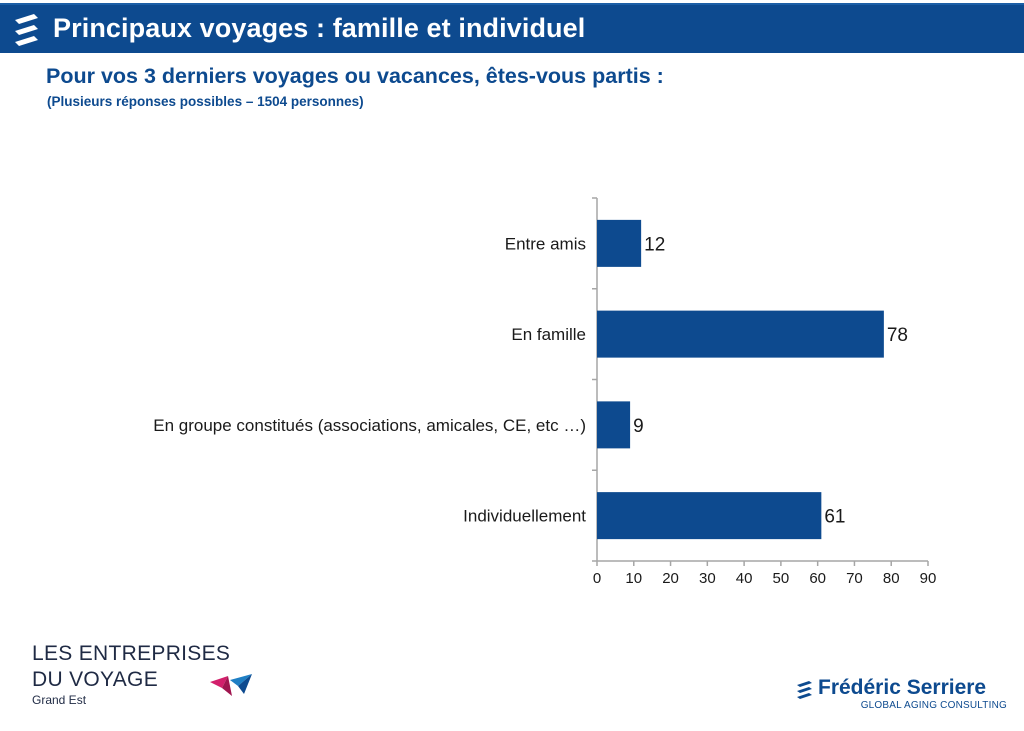 This screenshot has width=1024, height=731. What do you see at coordinates (654, 244) in the screenshot?
I see `data-label: 12` at bounding box center [654, 244].